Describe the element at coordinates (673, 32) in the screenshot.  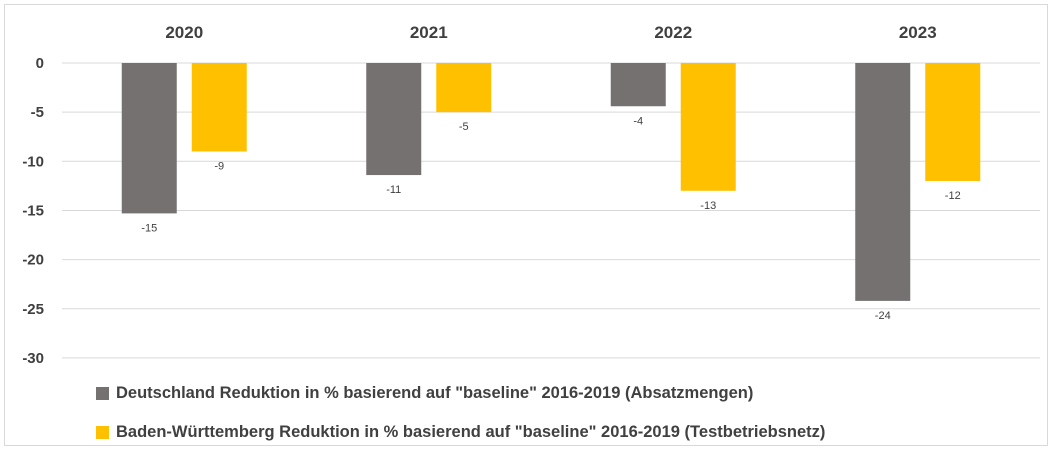
I see `category-label: 2022` at that location.